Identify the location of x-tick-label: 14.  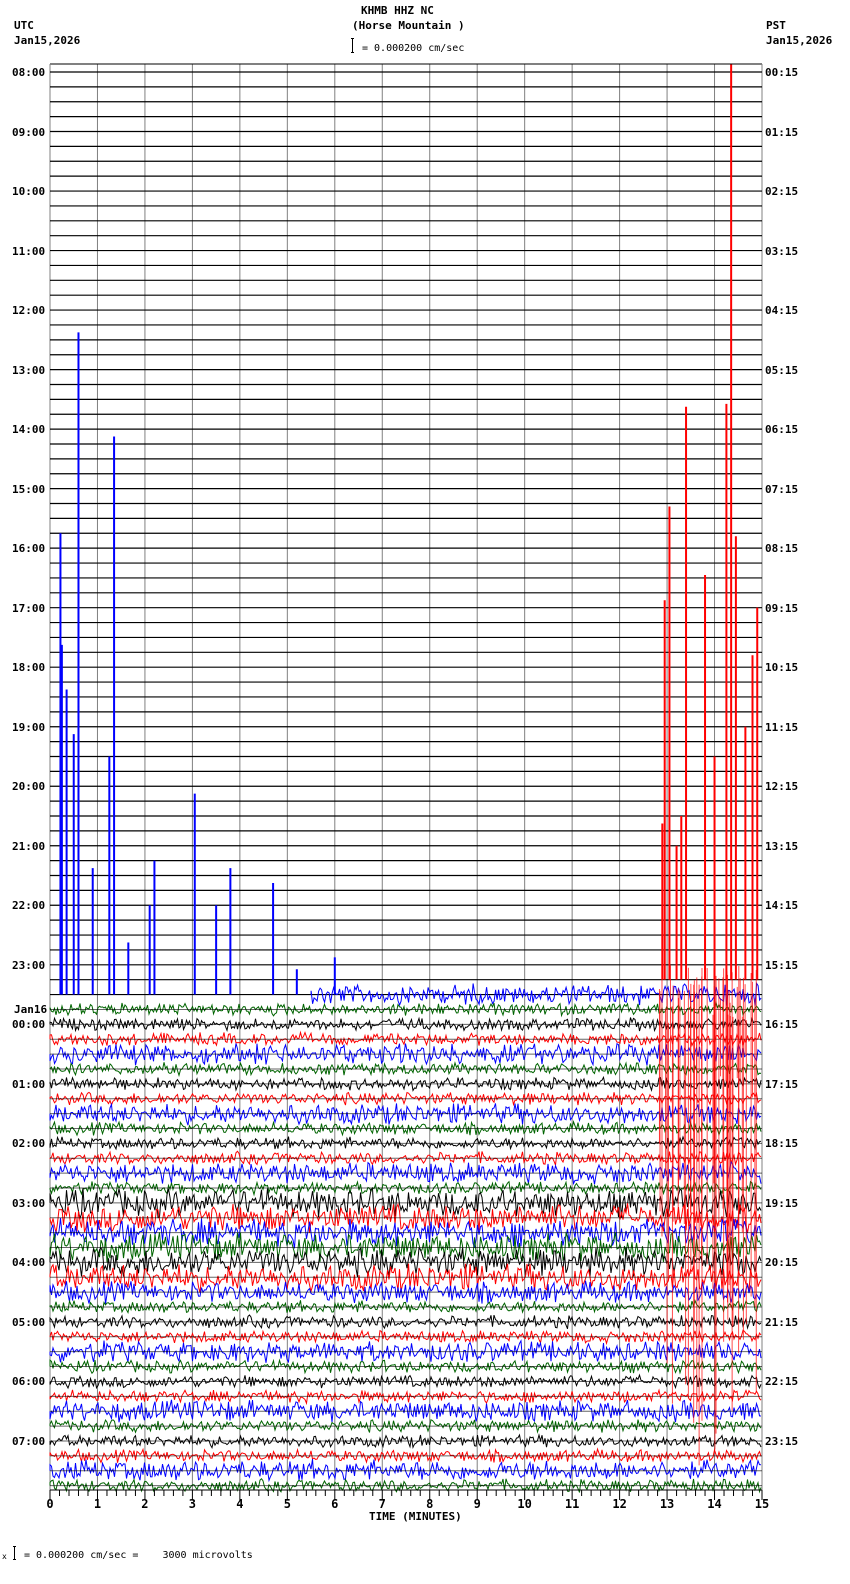
(714, 1504).